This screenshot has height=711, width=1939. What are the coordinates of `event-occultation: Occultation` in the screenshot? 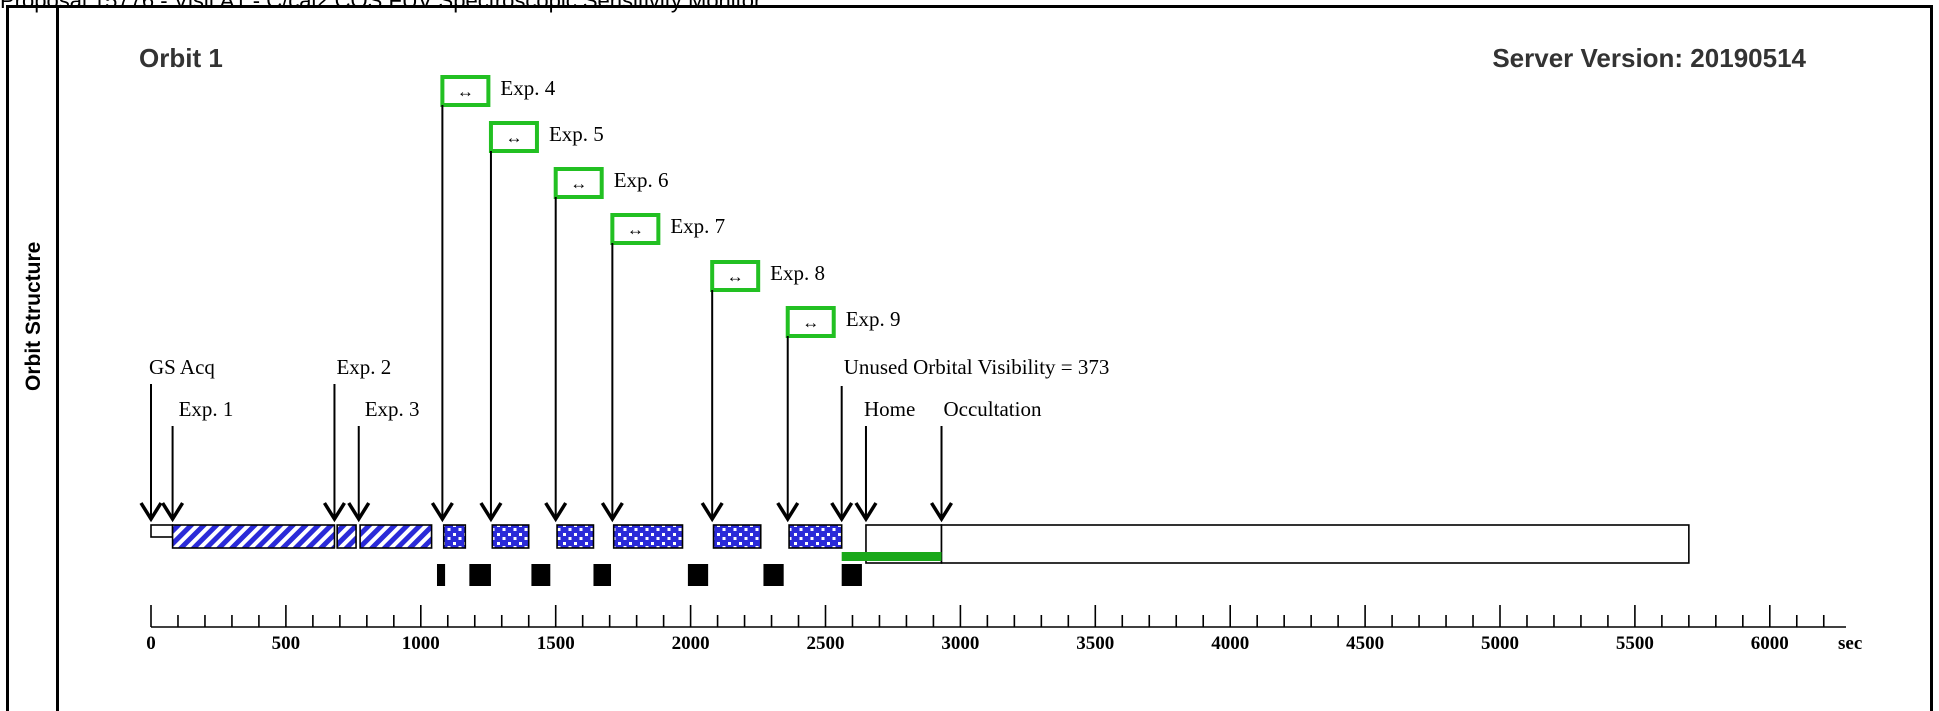 It's located at (986, 460).